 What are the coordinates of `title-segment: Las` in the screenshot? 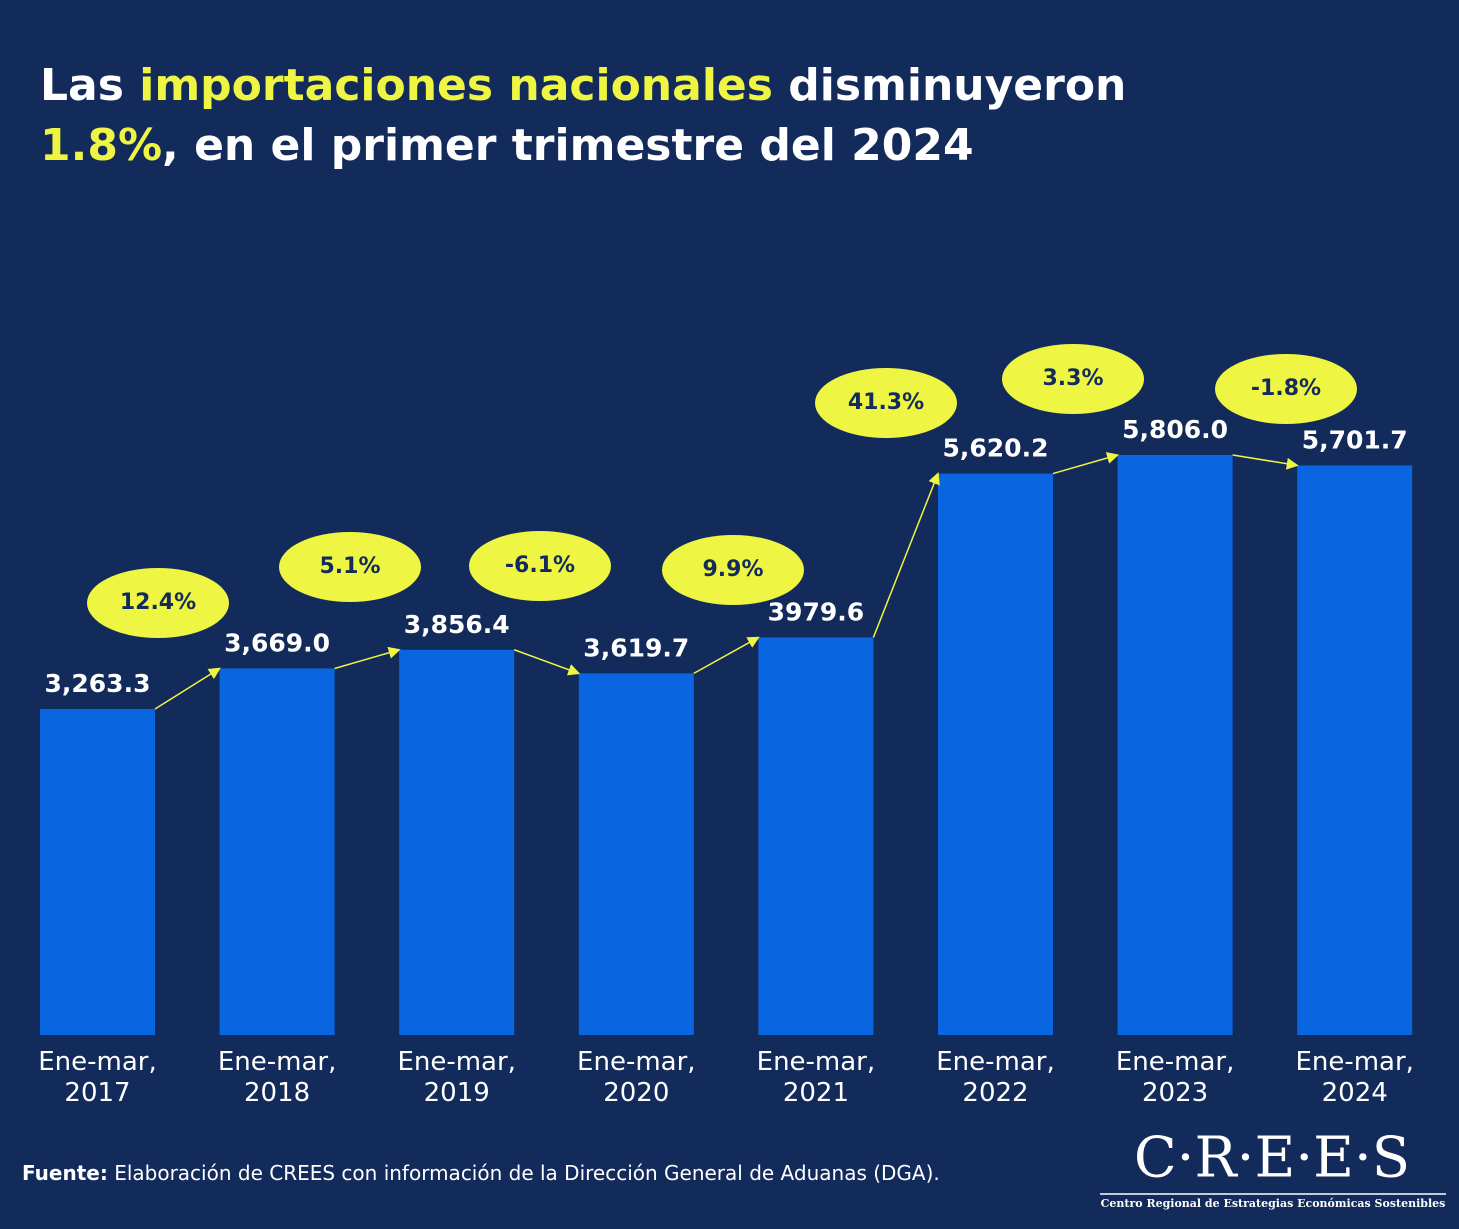 It's located at (89, 85).